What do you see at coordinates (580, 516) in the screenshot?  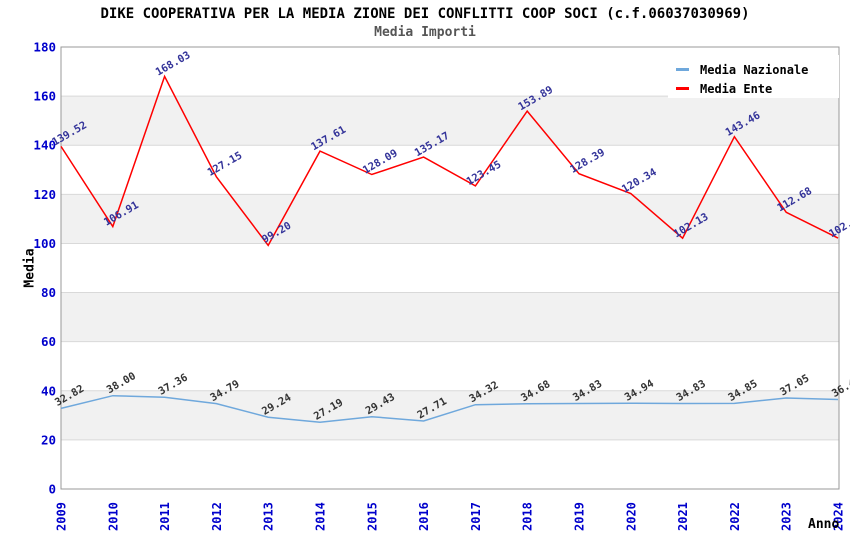 I see `svg-text: 2019` at bounding box center [580, 516].